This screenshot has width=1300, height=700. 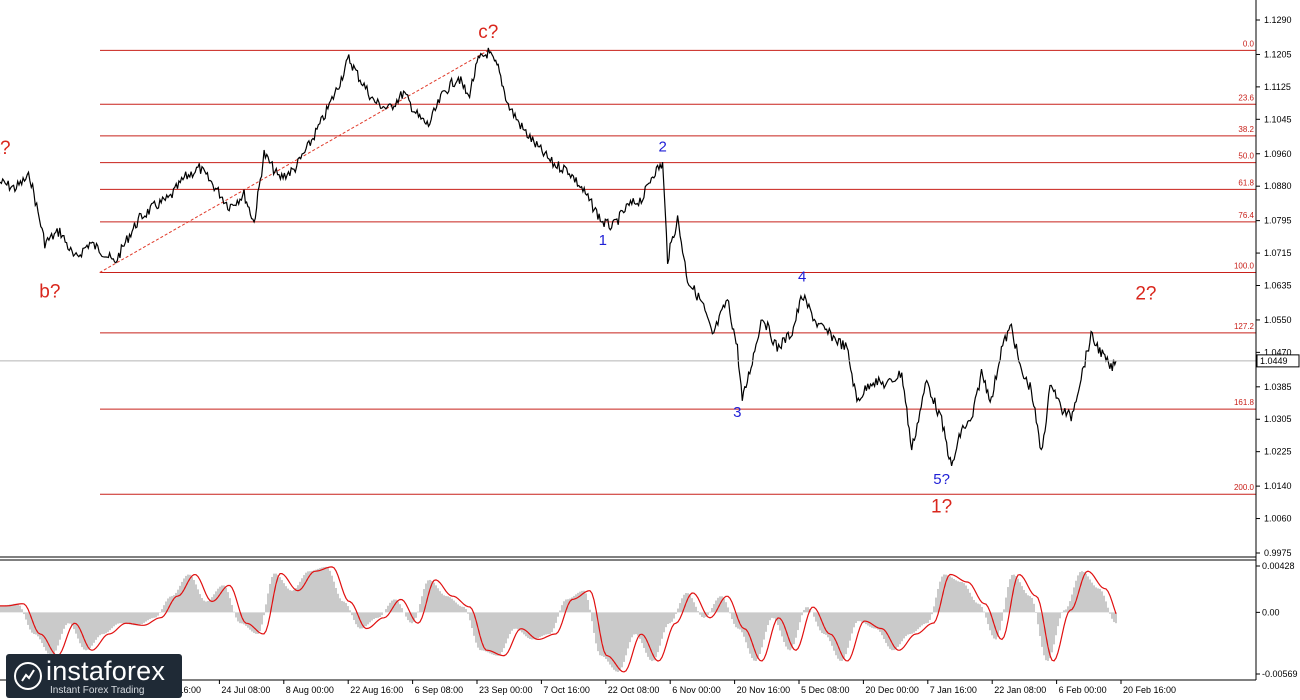 I want to click on oscillator-axis: 0.00428 0.00 -0.00569, so click(x=1277, y=620).